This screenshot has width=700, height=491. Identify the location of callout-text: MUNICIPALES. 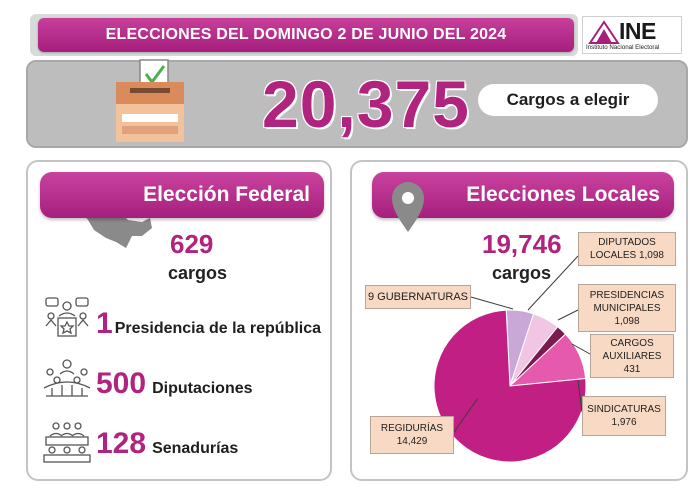
(627, 308).